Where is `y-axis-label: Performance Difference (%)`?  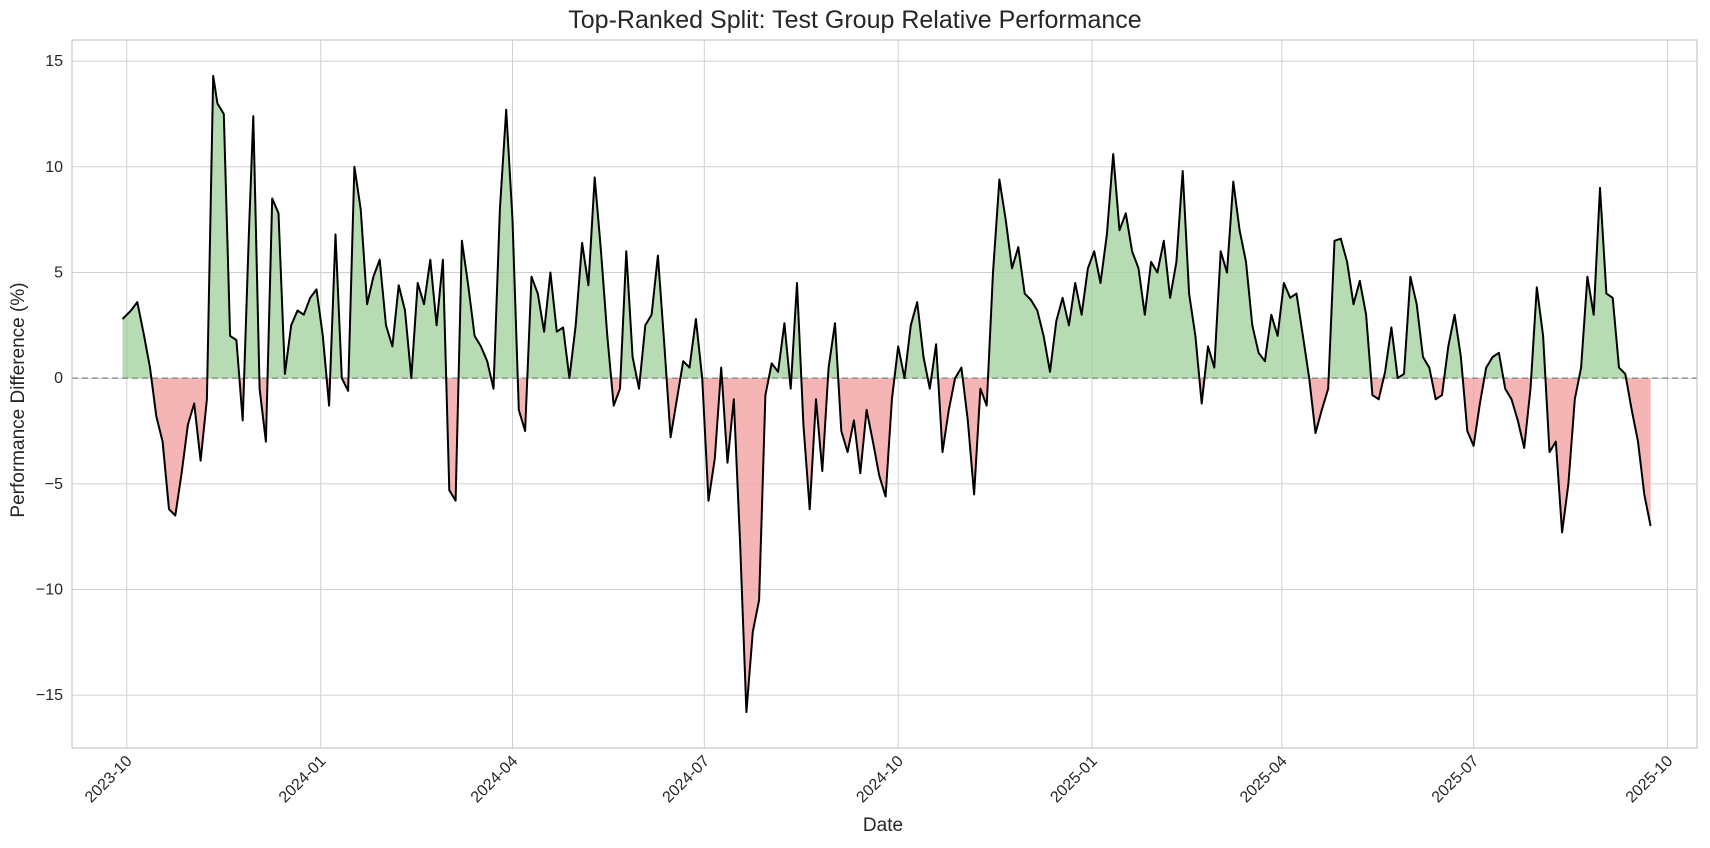 y-axis-label: Performance Difference (%) is located at coordinates (18, 399).